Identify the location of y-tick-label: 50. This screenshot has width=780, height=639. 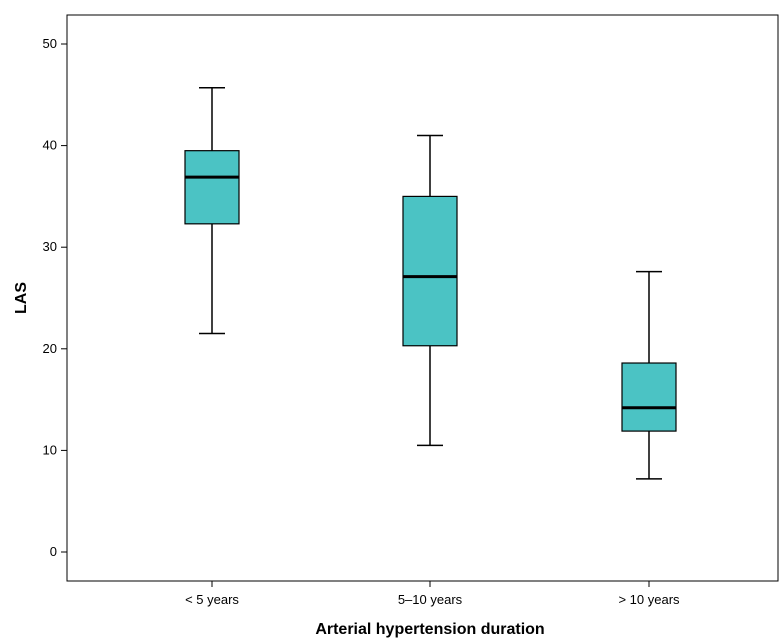
(50, 43).